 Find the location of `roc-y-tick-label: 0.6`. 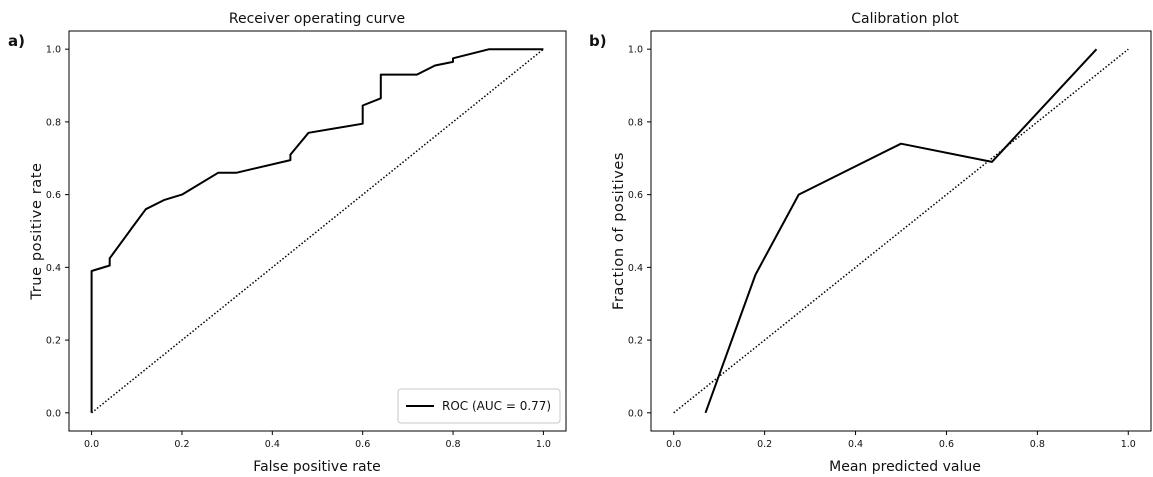

roc-y-tick-label: 0.6 is located at coordinates (53, 195).